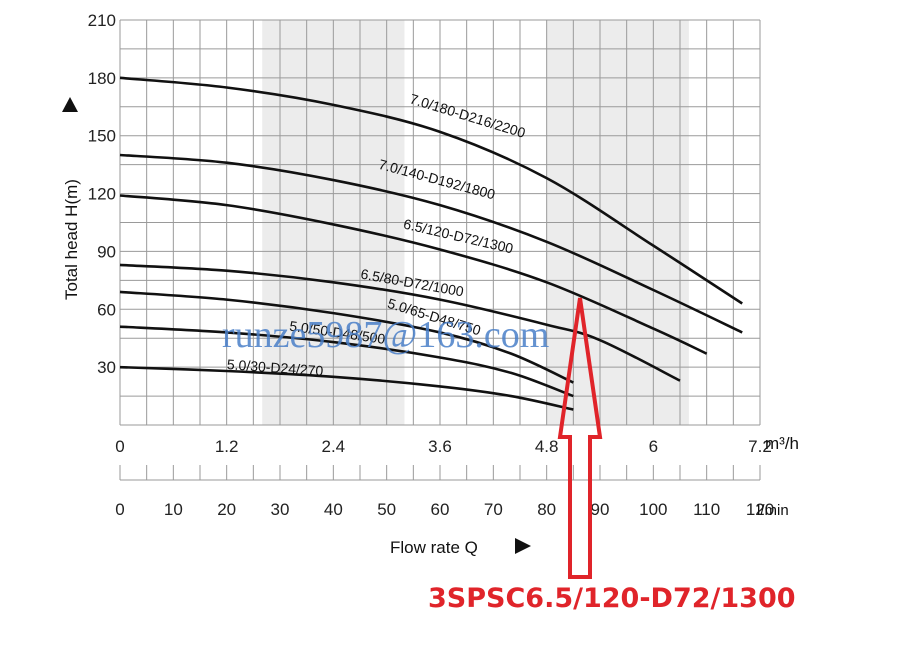 The image size is (907, 665). I want to click on y-axis-arrow-icon, so click(70, 104).